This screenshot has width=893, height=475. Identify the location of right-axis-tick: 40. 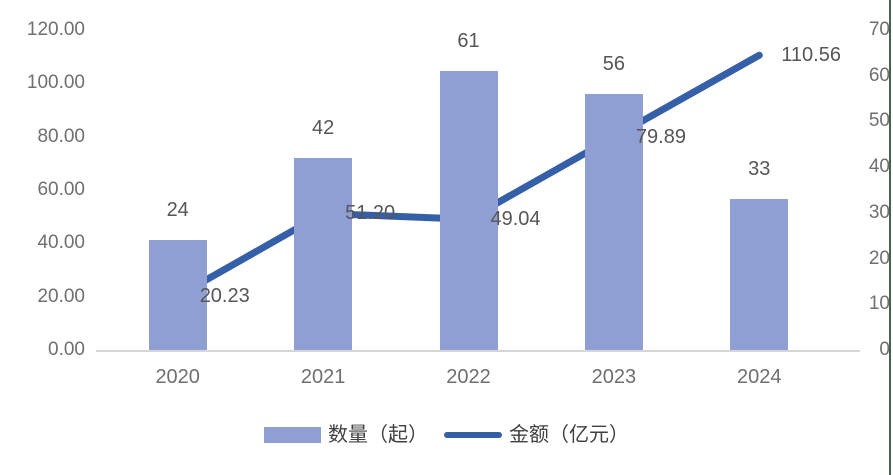
(879, 167).